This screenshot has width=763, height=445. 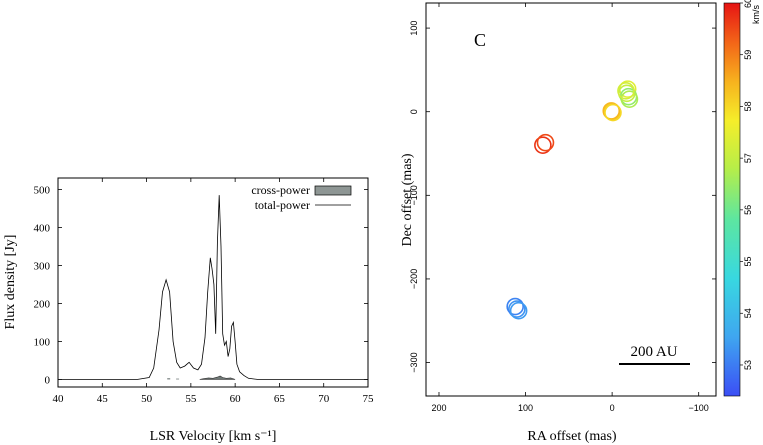 What do you see at coordinates (42, 228) in the screenshot?
I see `y-tick-label: 400` at bounding box center [42, 228].